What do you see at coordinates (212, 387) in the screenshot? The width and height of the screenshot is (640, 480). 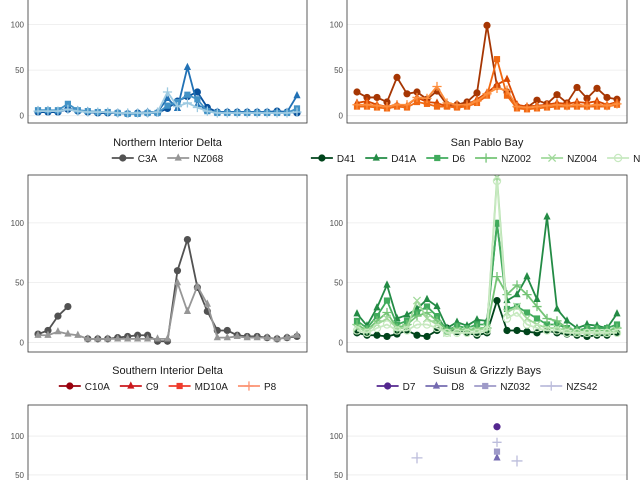 I see `legend-label: MD10A` at bounding box center [212, 387].